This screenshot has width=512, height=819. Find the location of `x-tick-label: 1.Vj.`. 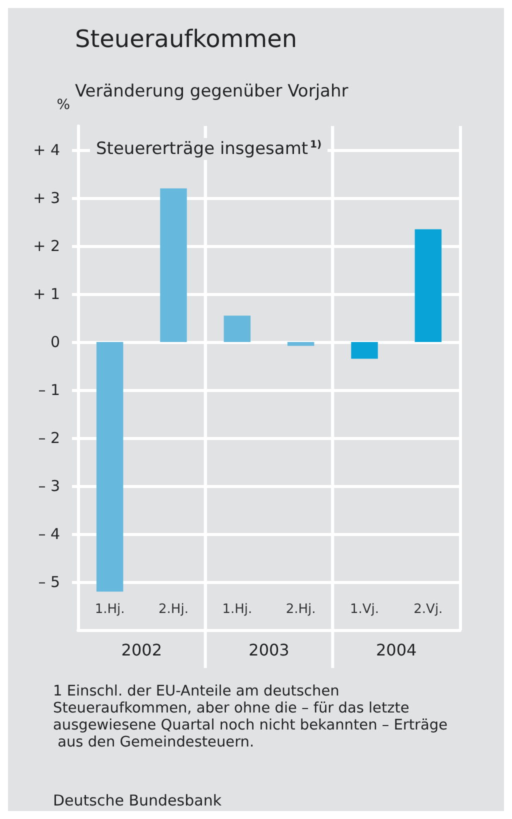

x-tick-label: 1.Vj. is located at coordinates (365, 609).